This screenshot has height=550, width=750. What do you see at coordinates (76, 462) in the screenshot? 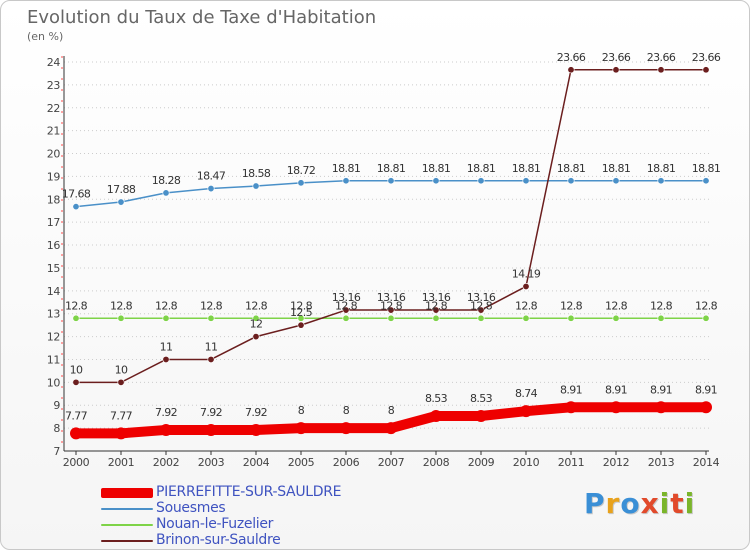
I see `x-tick-label: 2000` at bounding box center [76, 462].